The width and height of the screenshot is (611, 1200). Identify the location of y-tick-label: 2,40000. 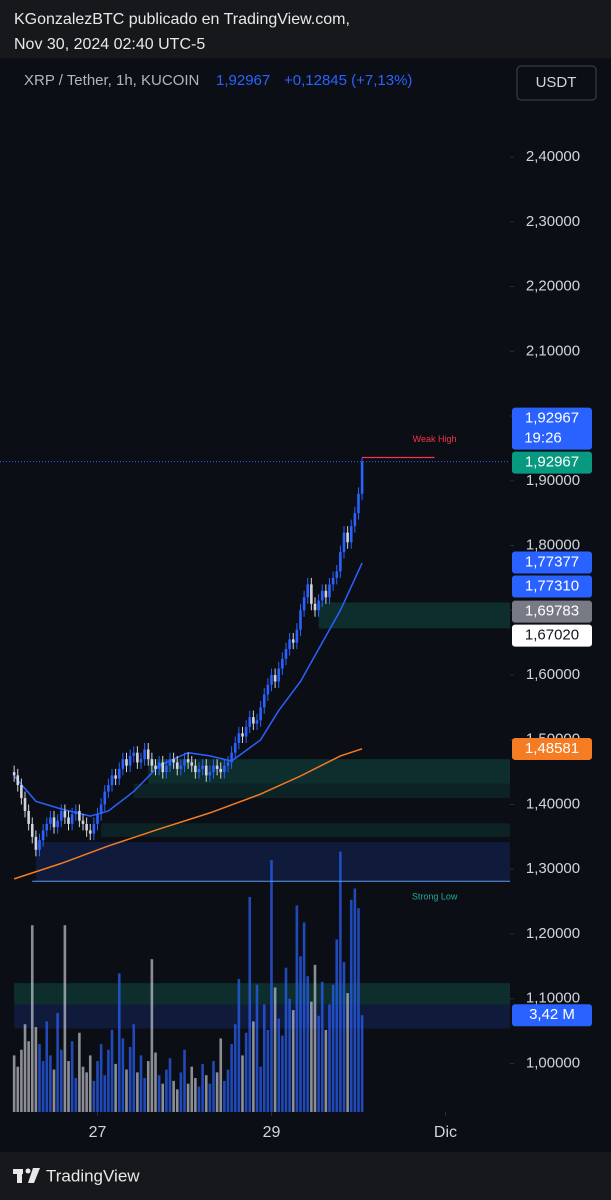
(553, 156).